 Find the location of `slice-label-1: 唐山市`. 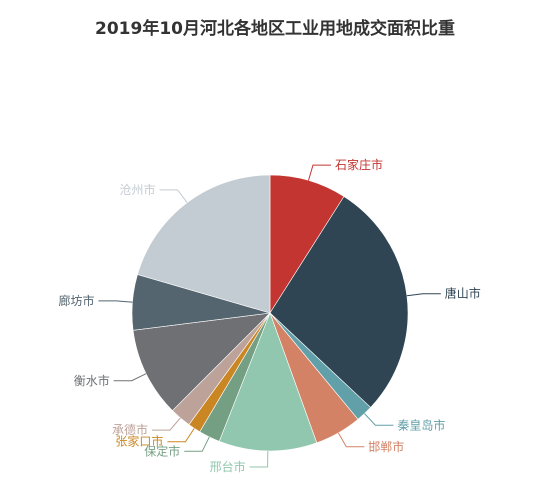

slice-label-1: 唐山市 is located at coordinates (463, 293).